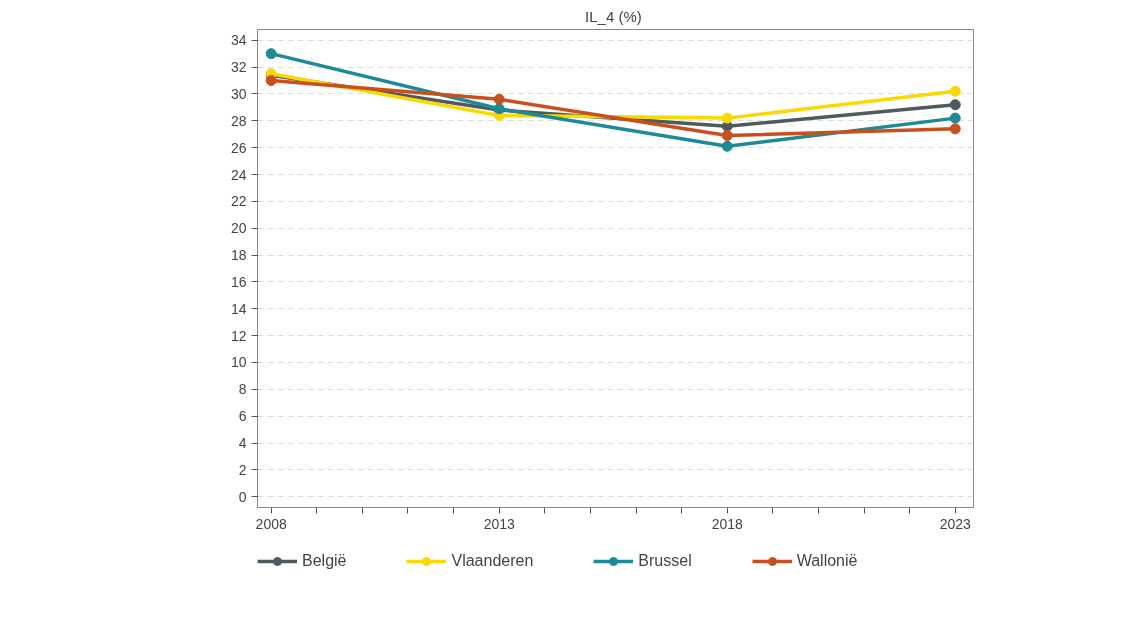 The width and height of the screenshot is (1140, 641). I want to click on y-tick-label: 34, so click(238, 40).